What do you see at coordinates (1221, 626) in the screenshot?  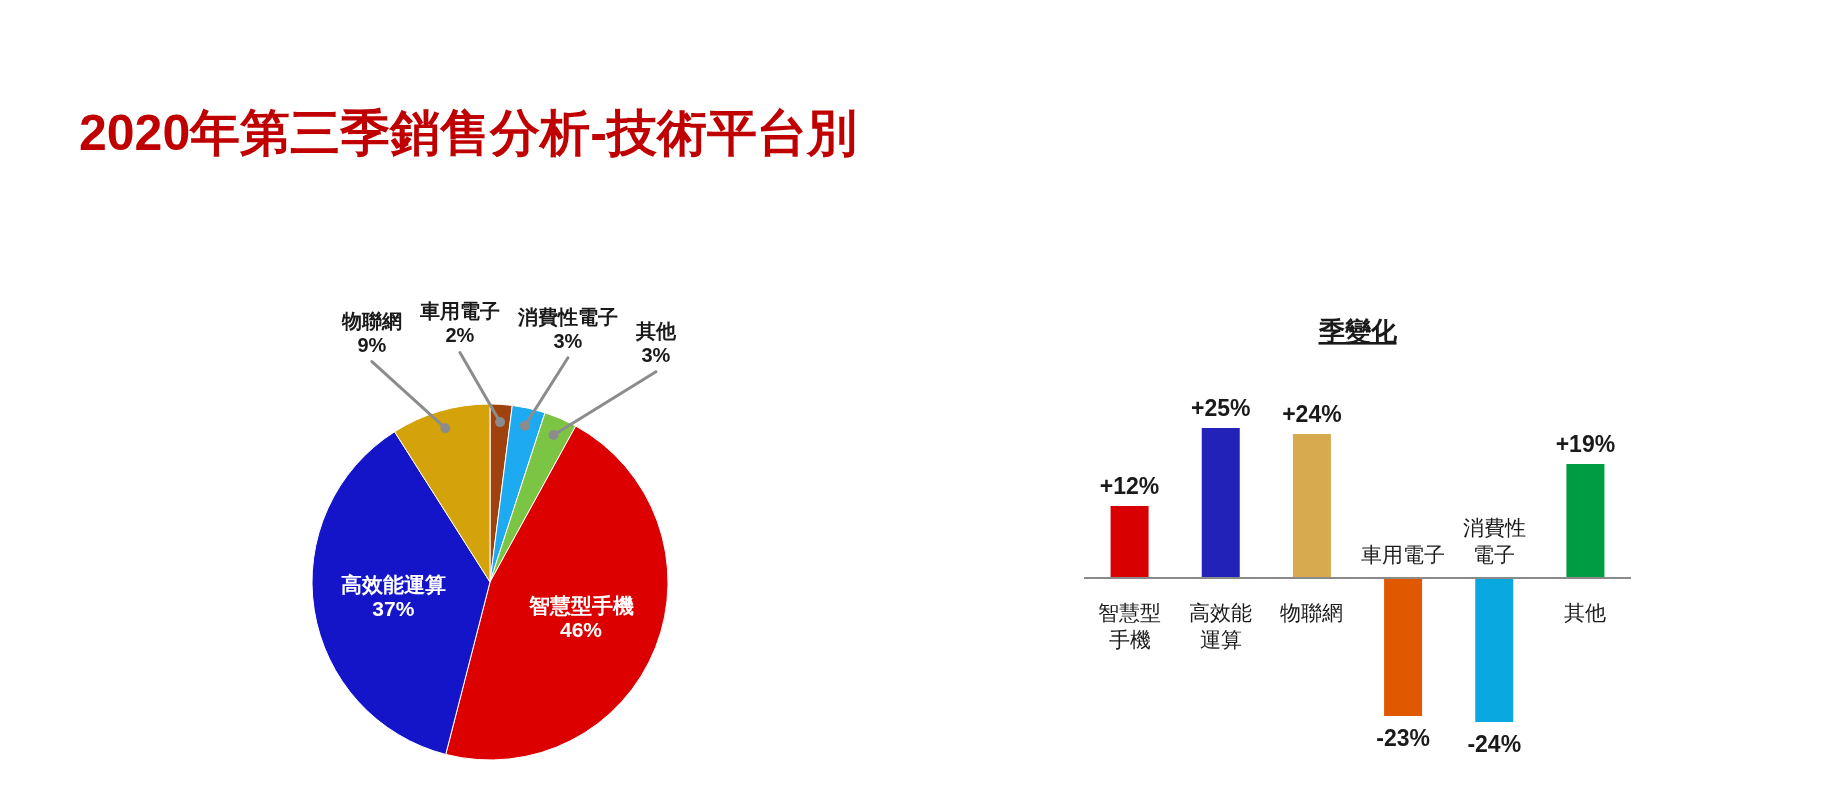 I see `x-tick-label: 高效能運算` at bounding box center [1221, 626].